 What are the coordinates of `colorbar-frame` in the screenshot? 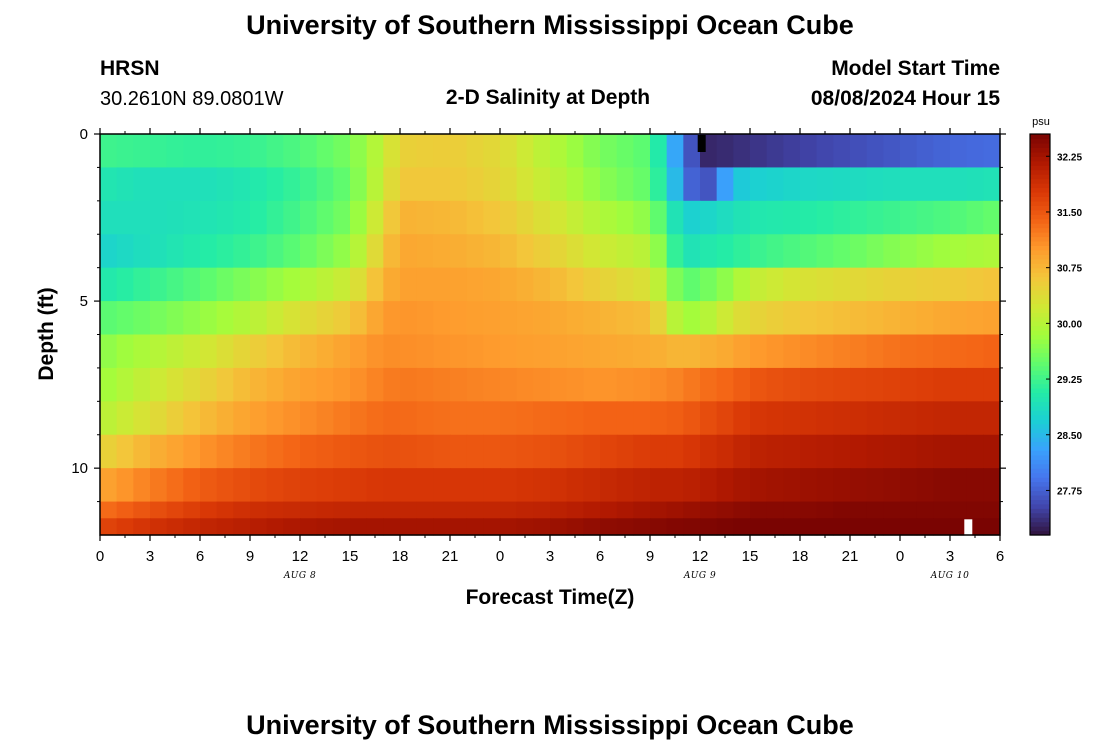 It's located at (1040, 334).